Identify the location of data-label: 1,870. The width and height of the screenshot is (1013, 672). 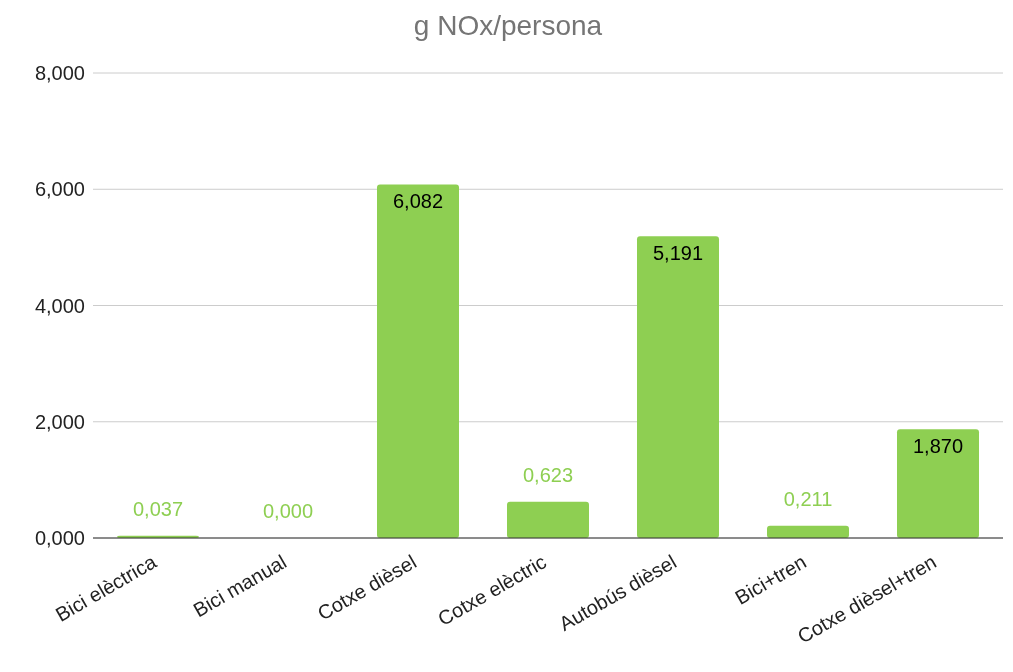
(938, 446).